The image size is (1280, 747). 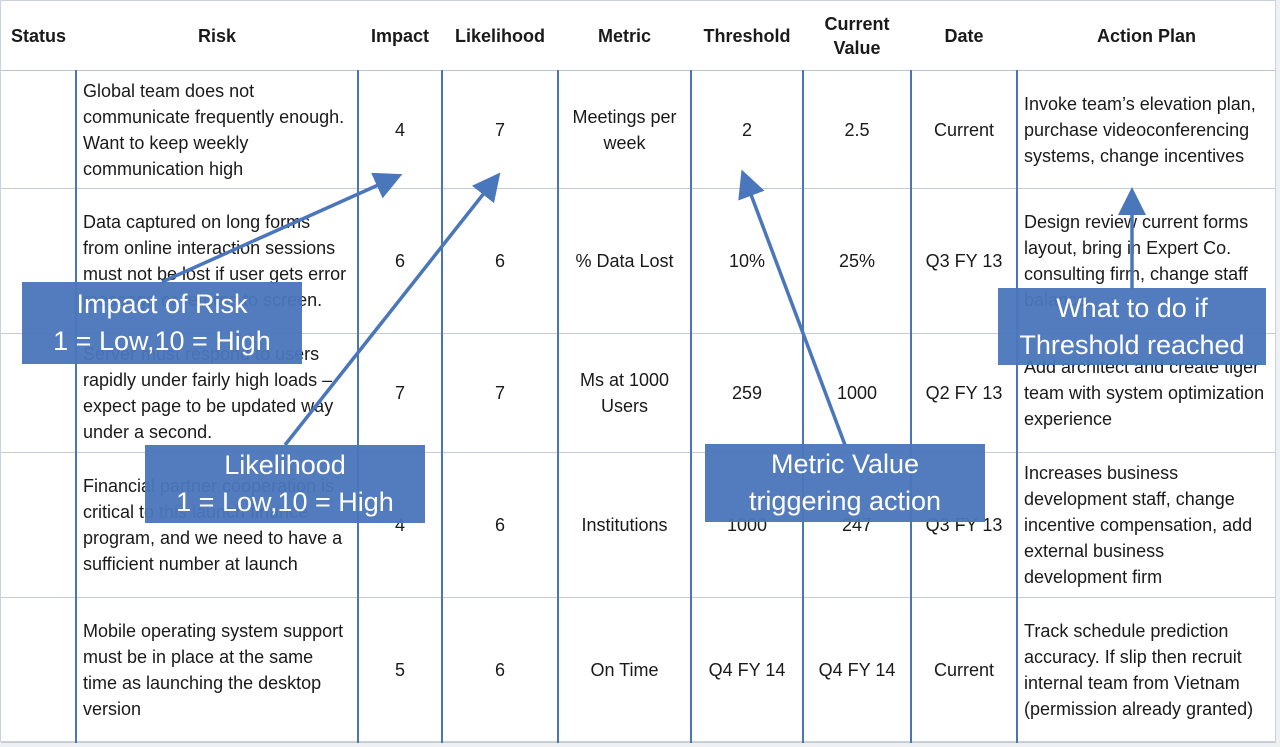 I want to click on action-callout-subtitle: Threshold reached, so click(x=1132, y=344).